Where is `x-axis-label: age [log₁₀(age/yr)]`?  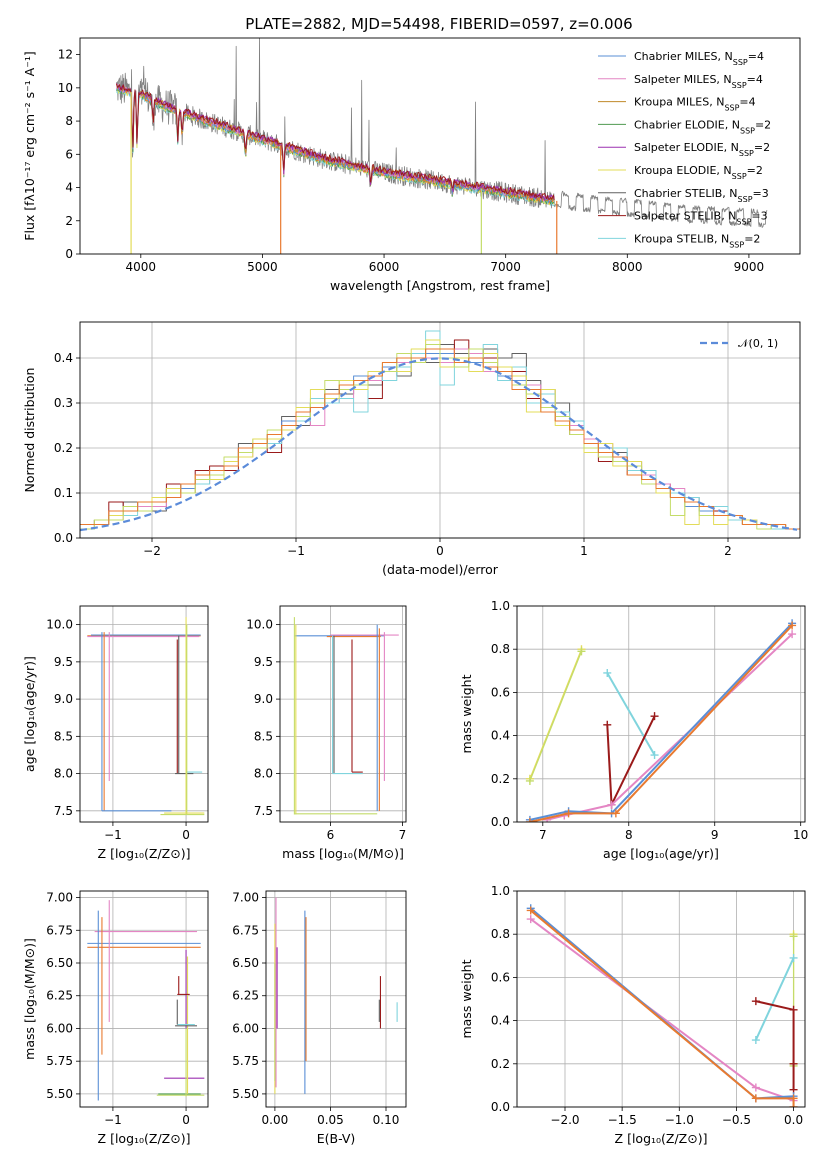
x-axis-label: age [log₁₀(age/yr)] is located at coordinates (661, 853).